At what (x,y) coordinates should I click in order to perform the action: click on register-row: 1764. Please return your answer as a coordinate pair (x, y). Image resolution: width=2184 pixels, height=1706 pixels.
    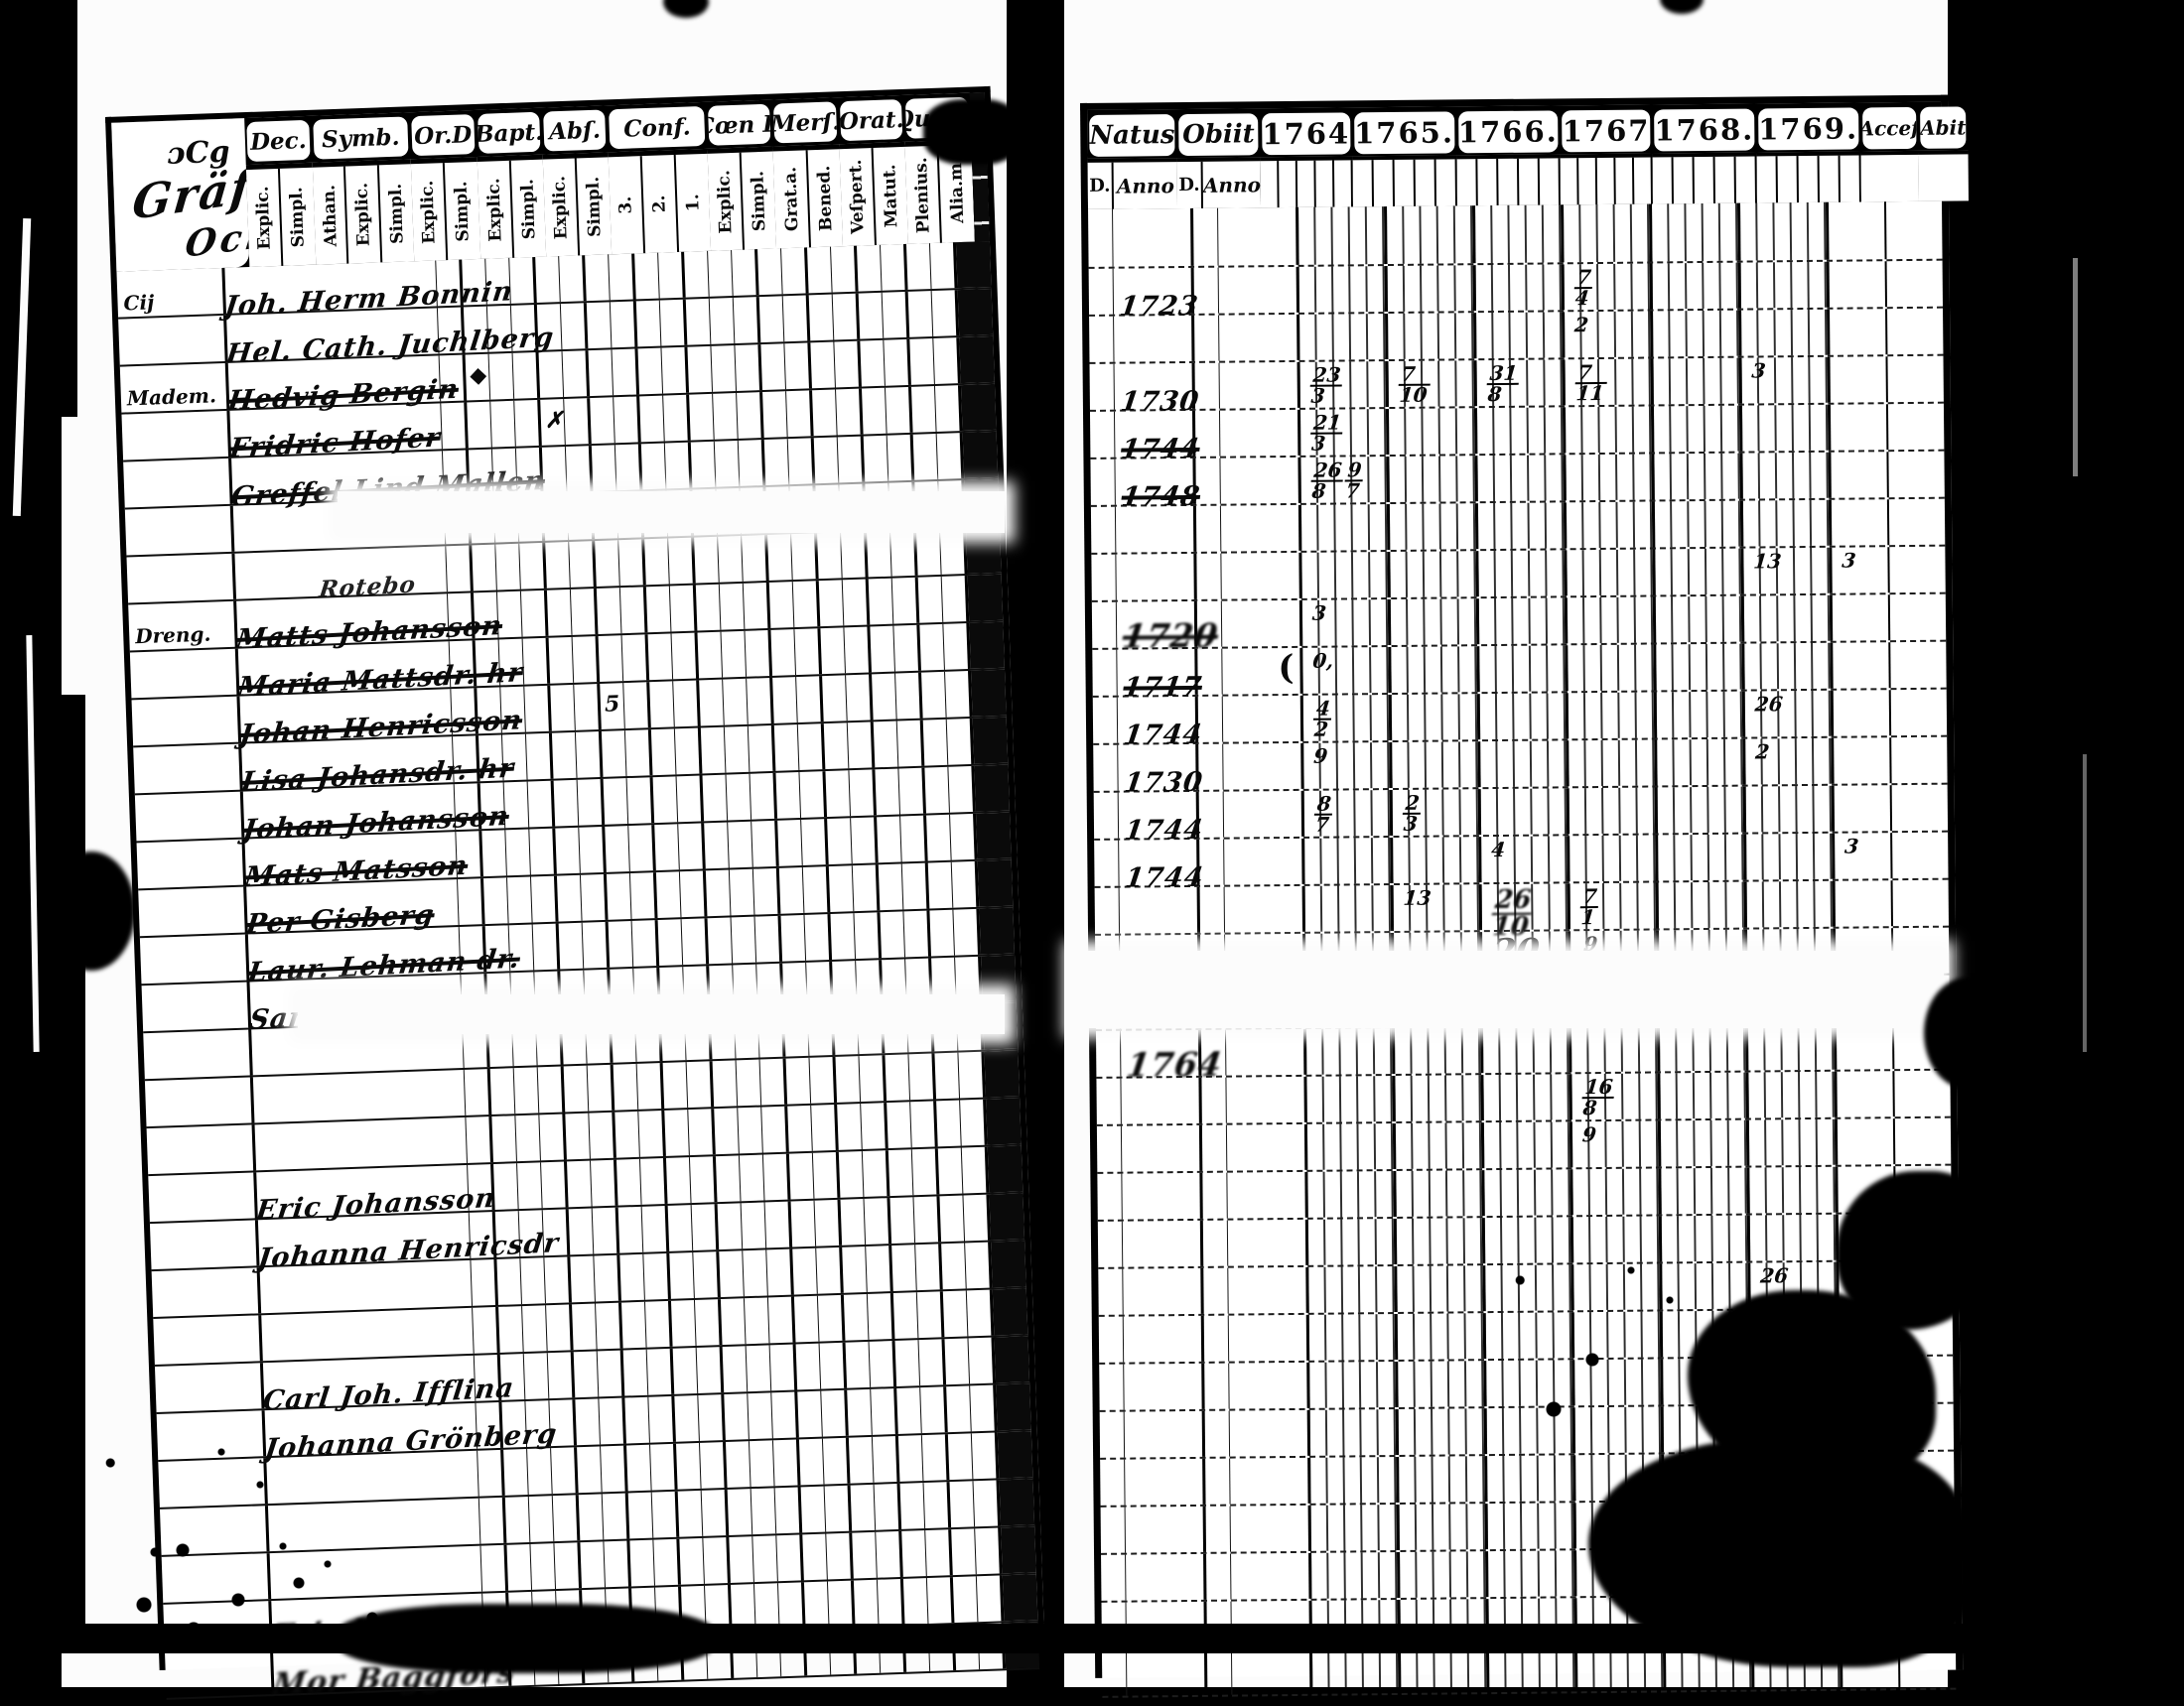
    Looking at the image, I should click on (1523, 1053).